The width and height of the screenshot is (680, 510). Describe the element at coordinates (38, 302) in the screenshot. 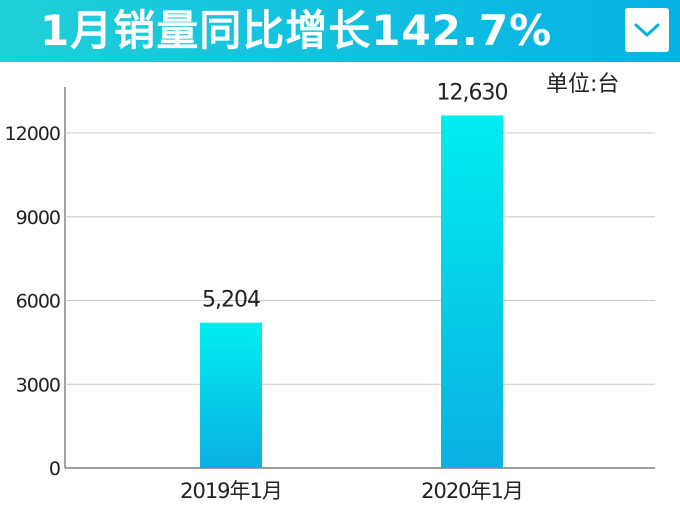

I see `y-tick-label: 6000` at that location.